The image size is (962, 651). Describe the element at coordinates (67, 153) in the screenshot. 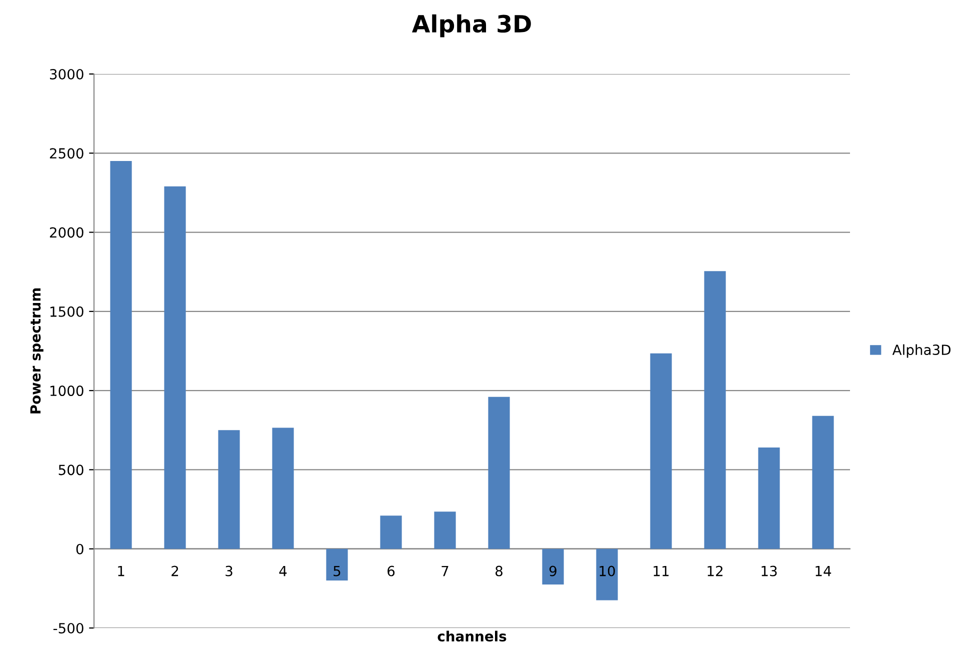

I see `y-tick-label: 2500` at that location.